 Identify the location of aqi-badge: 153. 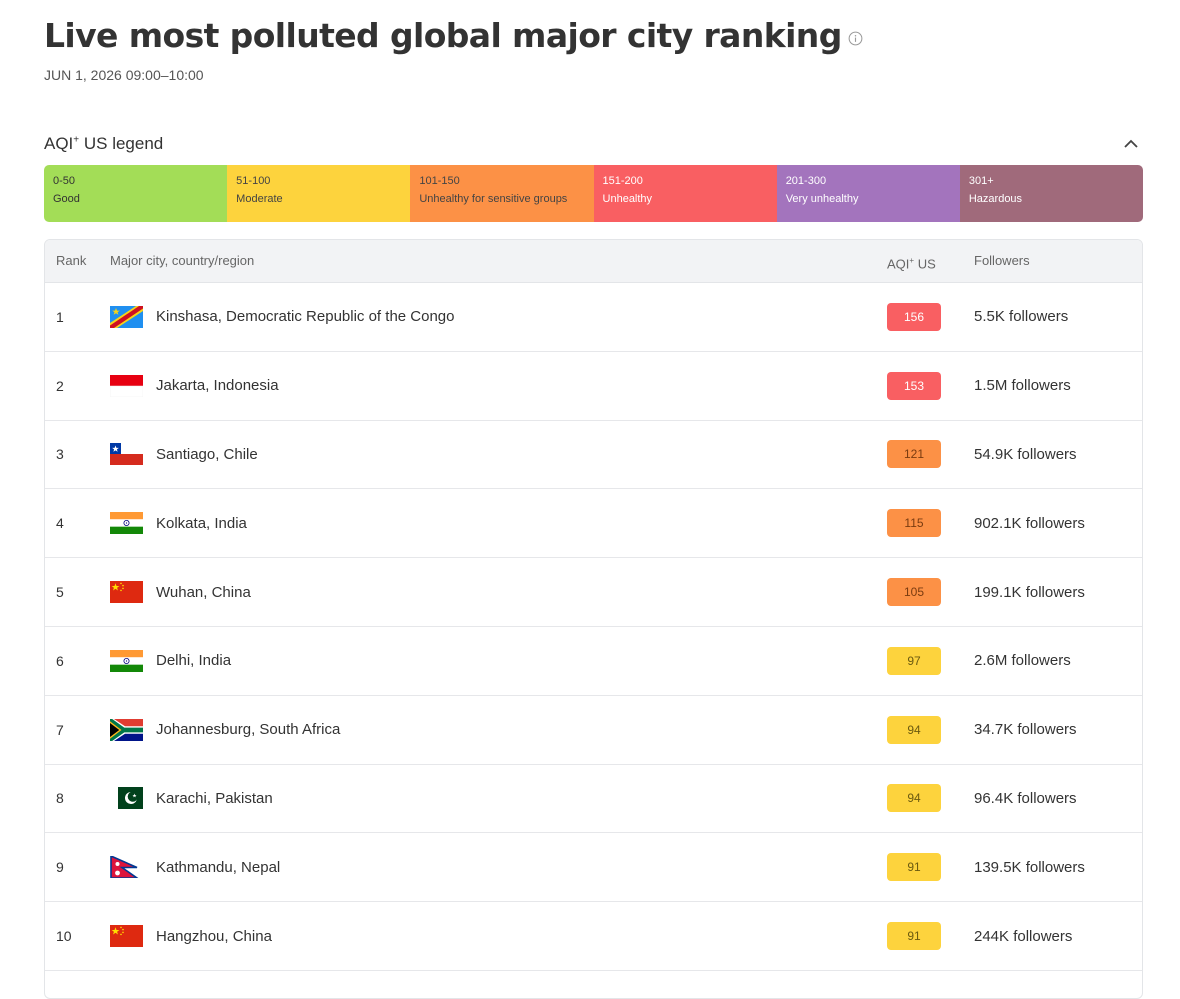
(914, 385).